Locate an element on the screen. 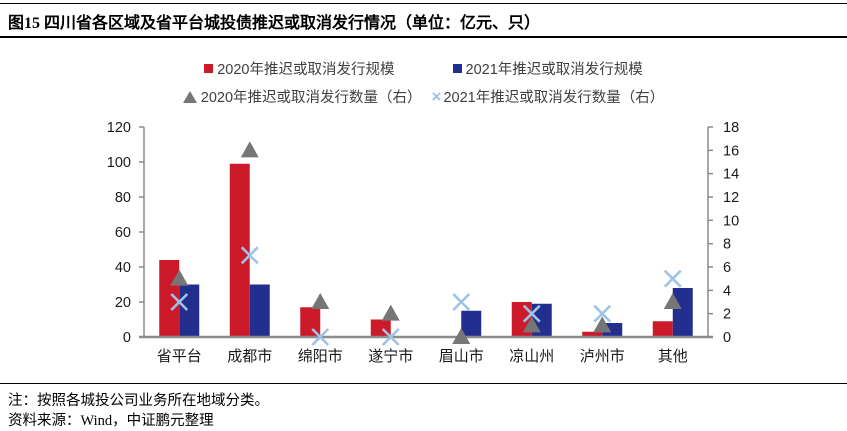  marker-triangle-成都市 is located at coordinates (249, 149).